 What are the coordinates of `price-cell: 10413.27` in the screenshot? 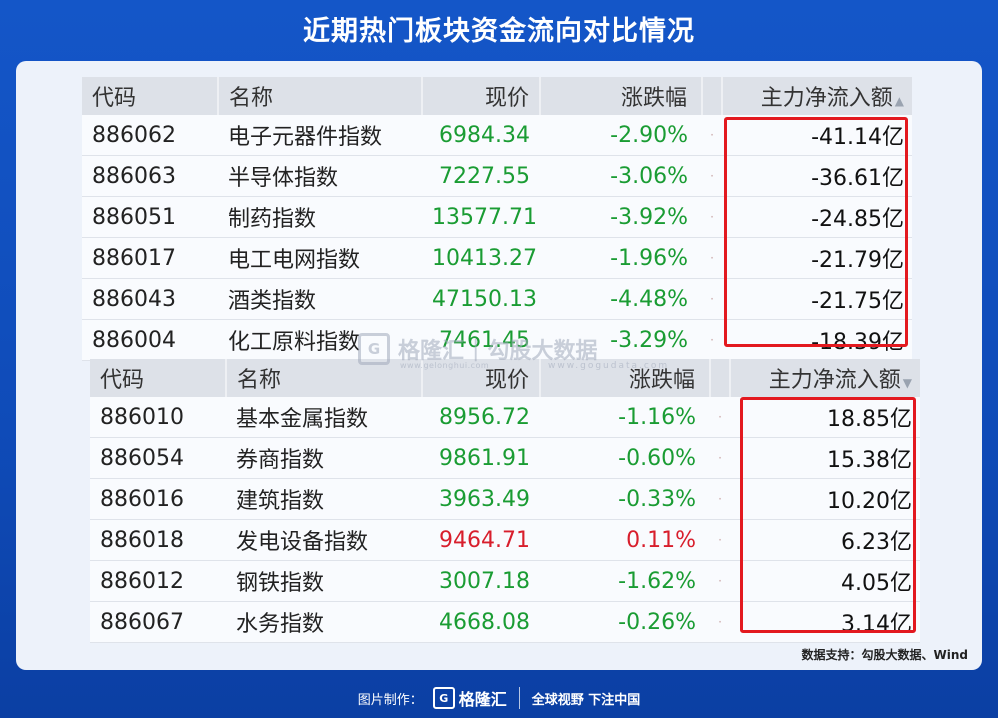 It's located at (481, 258).